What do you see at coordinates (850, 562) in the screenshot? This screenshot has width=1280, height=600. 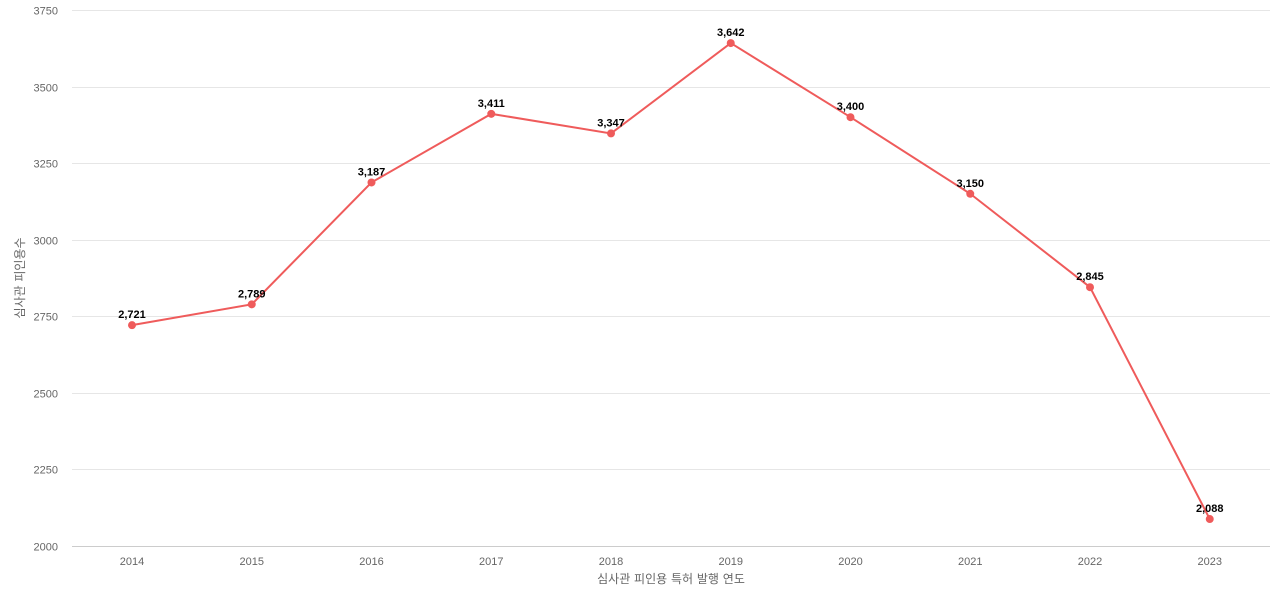 I see `x-tick-label: 2020` at bounding box center [850, 562].